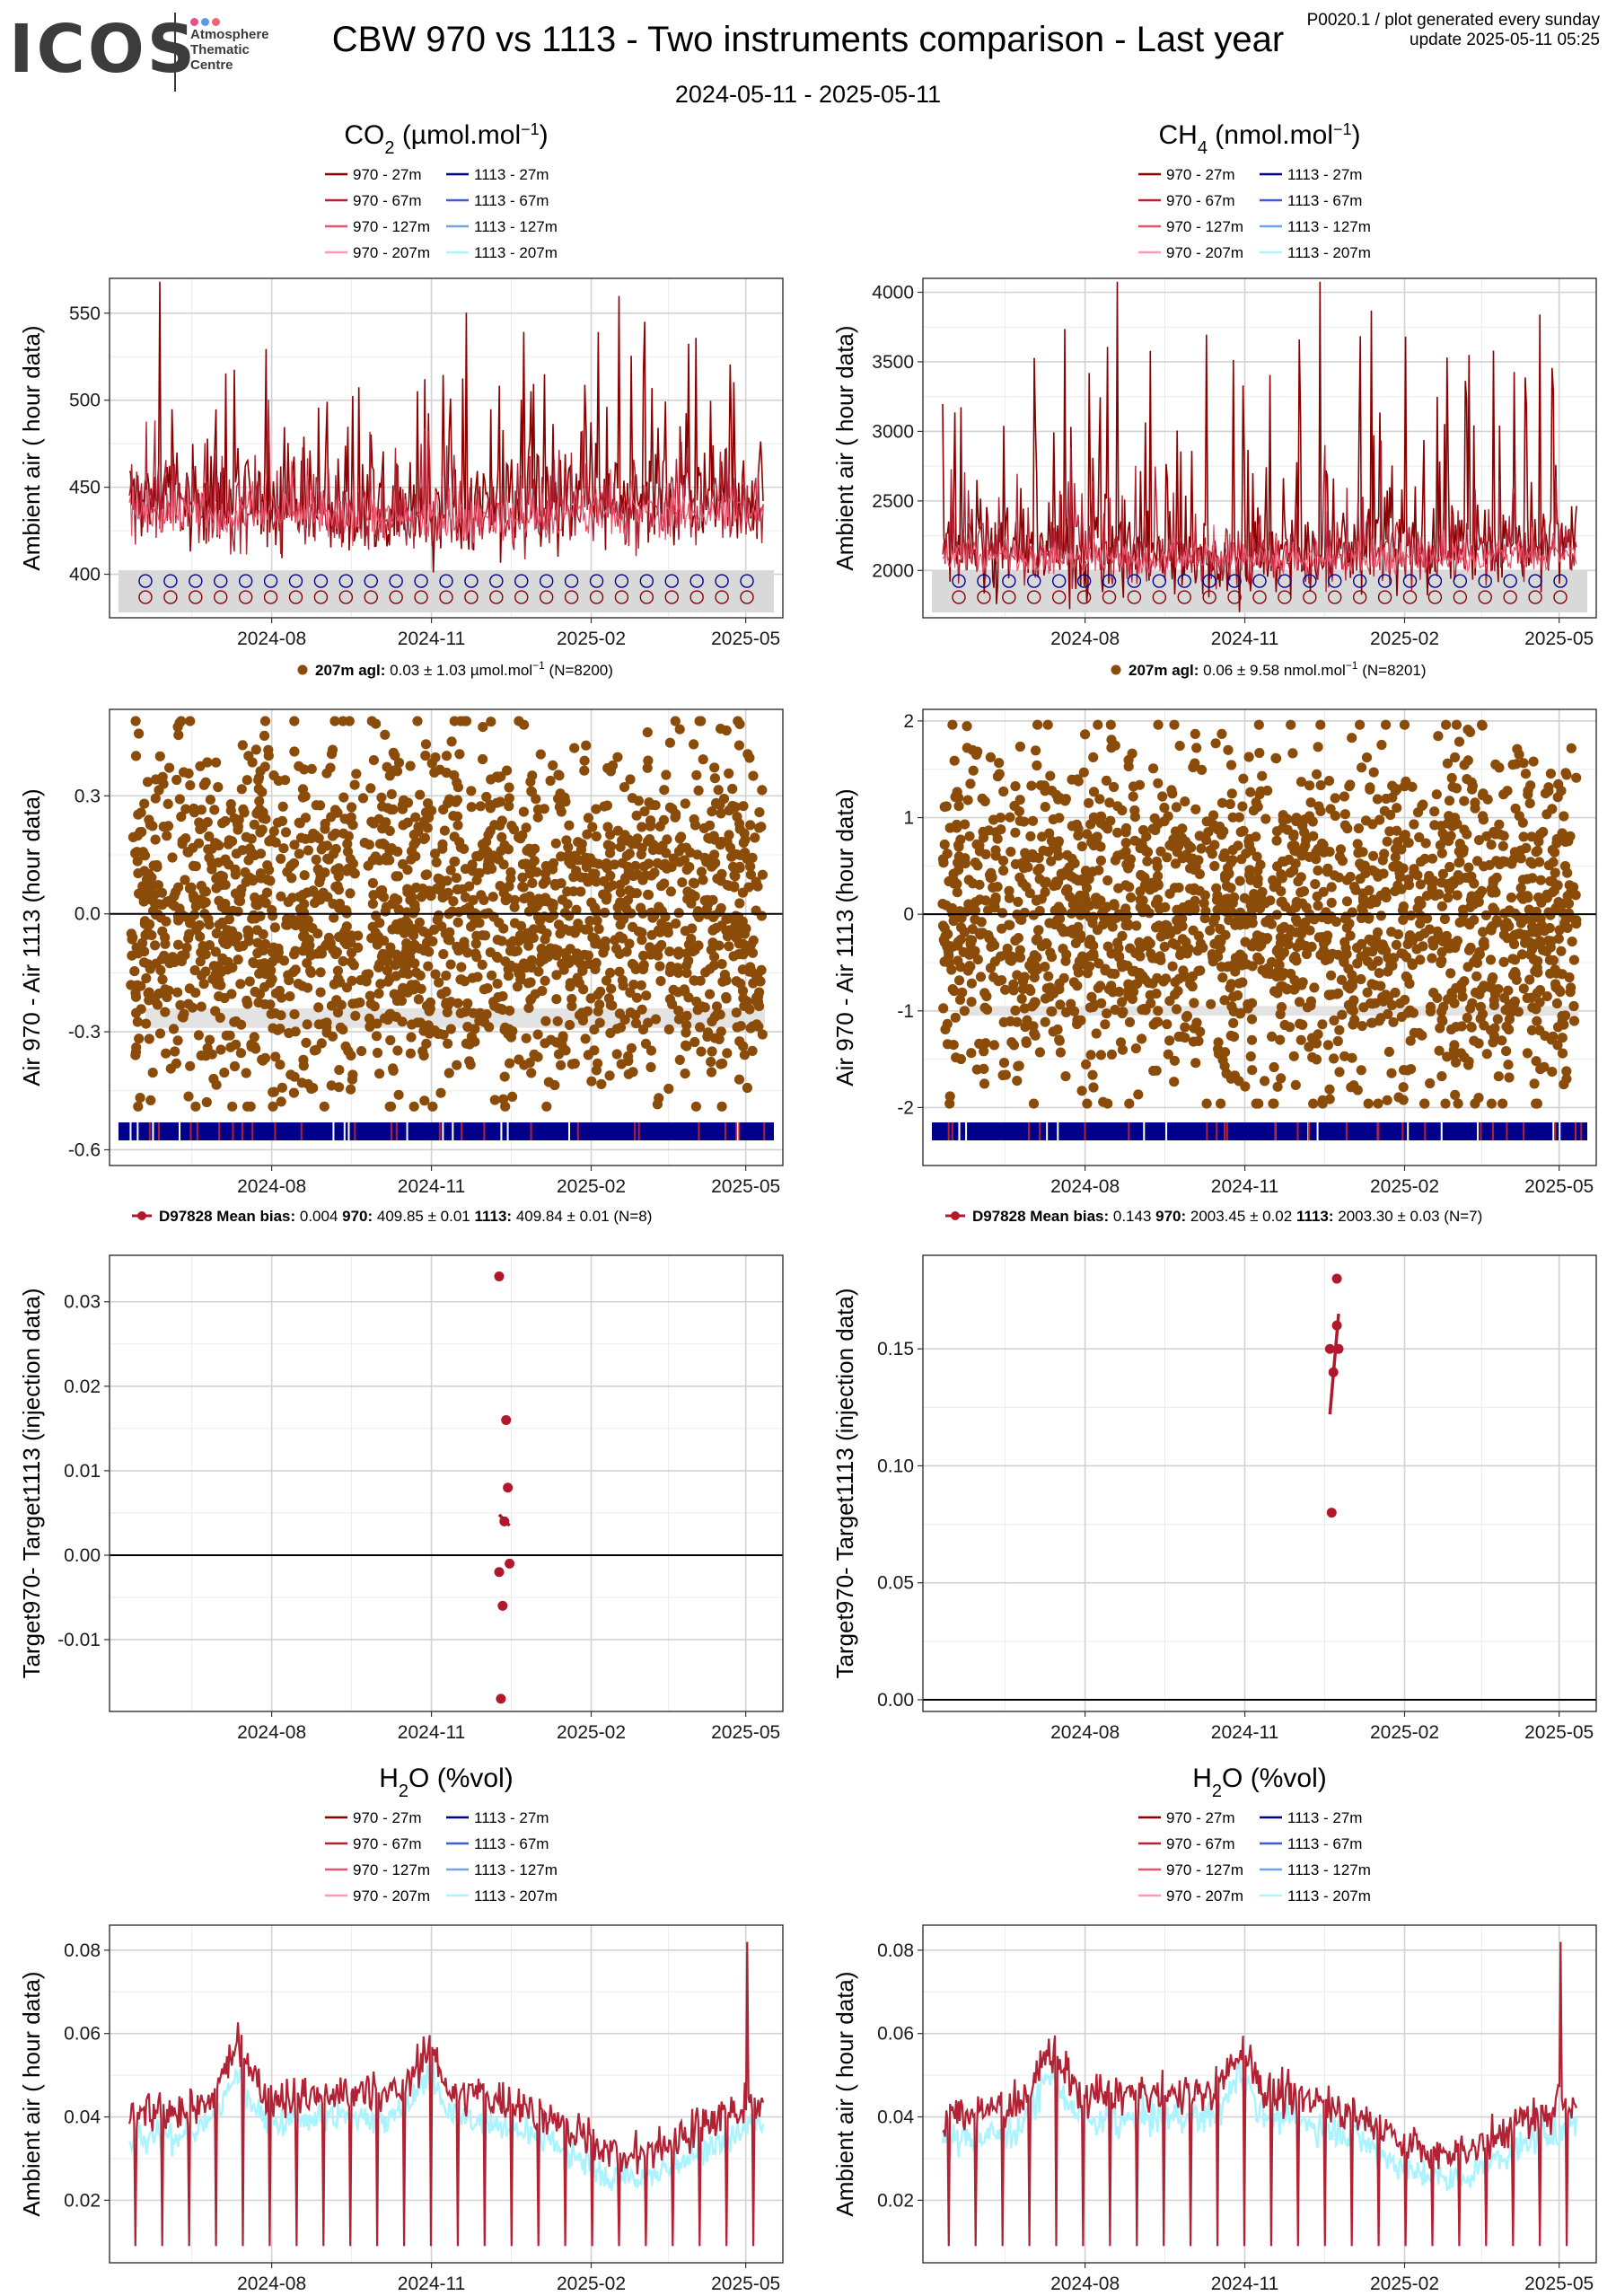 The image size is (1616, 2296). Describe the element at coordinates (79, 1640) in the screenshot. I see `y-tick-label: -0.01` at that location.